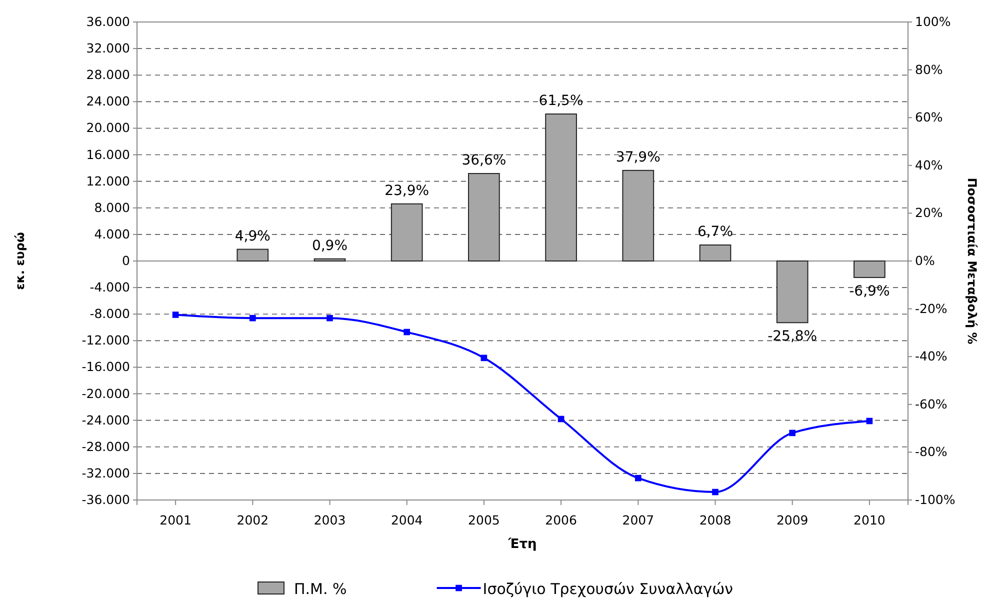 This screenshot has width=985, height=598. I want to click on data-label: -6,9%, so click(869, 291).